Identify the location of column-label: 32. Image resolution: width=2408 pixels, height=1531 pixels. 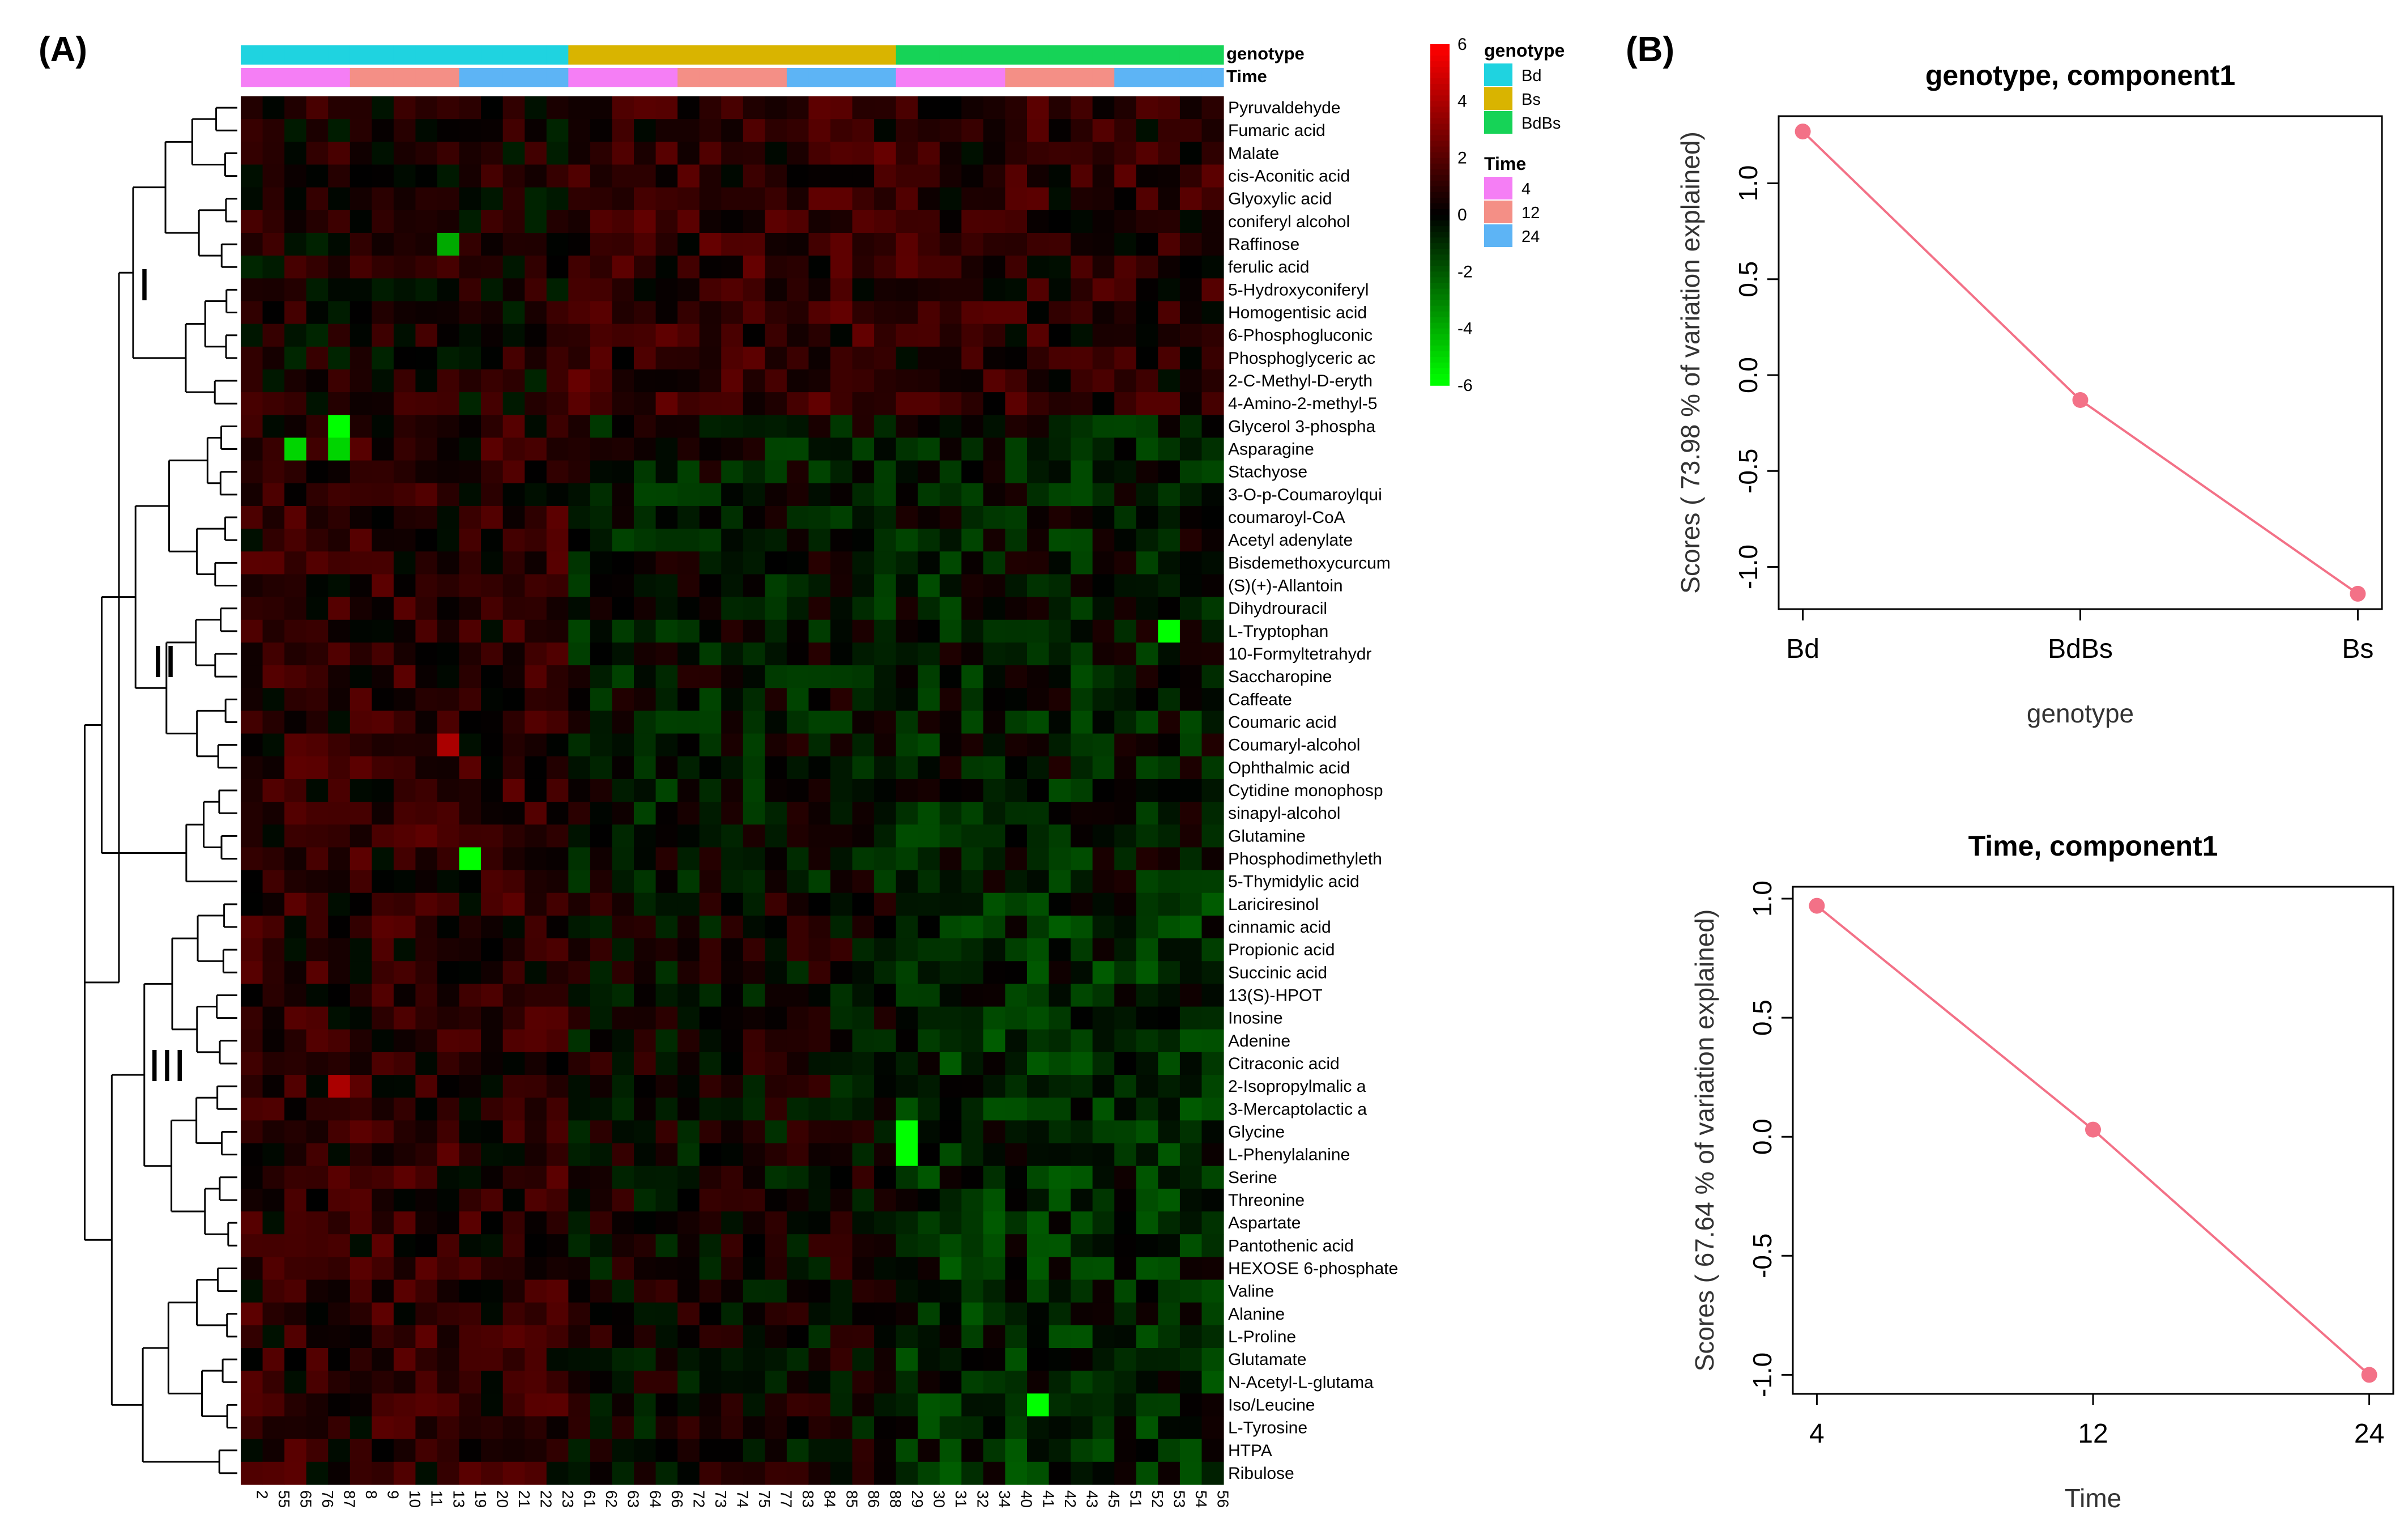
(983, 1499).